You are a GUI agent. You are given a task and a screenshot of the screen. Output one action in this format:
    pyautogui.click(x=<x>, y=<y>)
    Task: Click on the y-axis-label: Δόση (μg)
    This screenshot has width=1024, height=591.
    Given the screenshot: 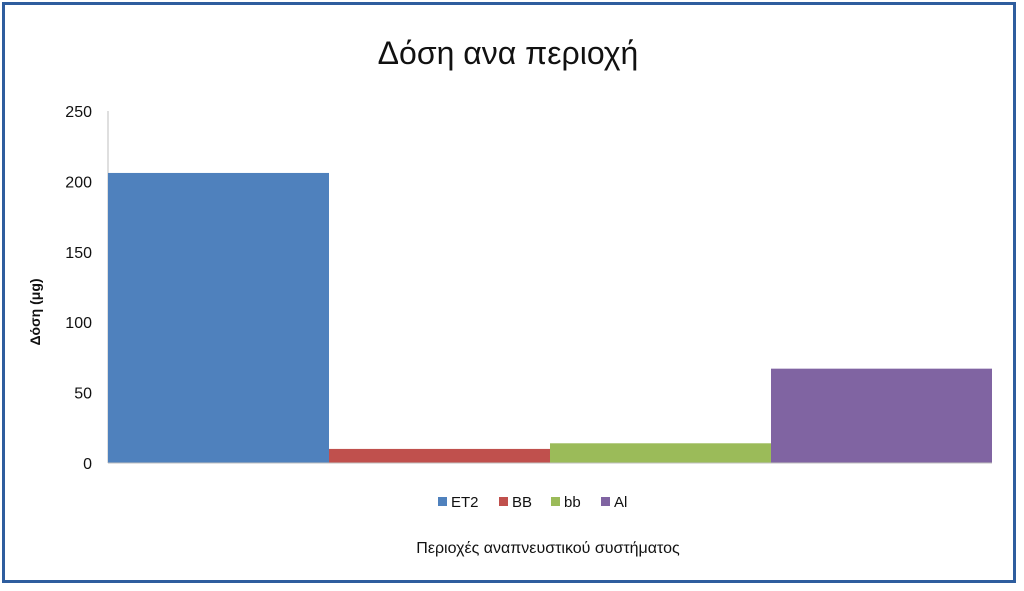 What is the action you would take?
    pyautogui.click(x=35, y=311)
    